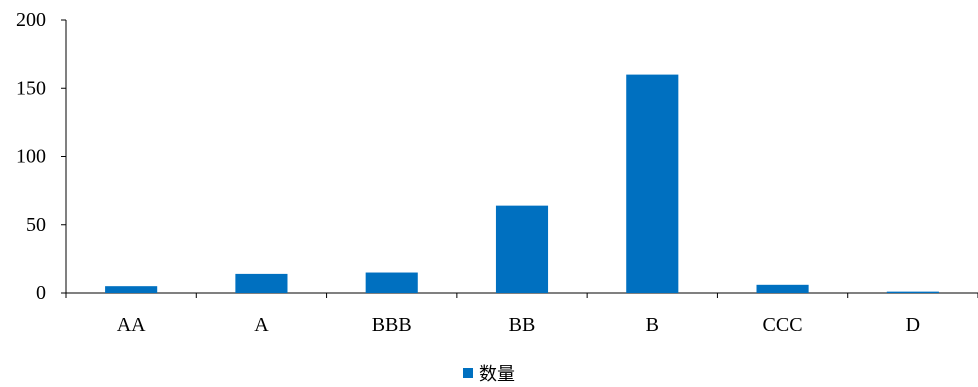 The height and width of the screenshot is (387, 978). I want to click on legend: 数量, so click(489, 373).